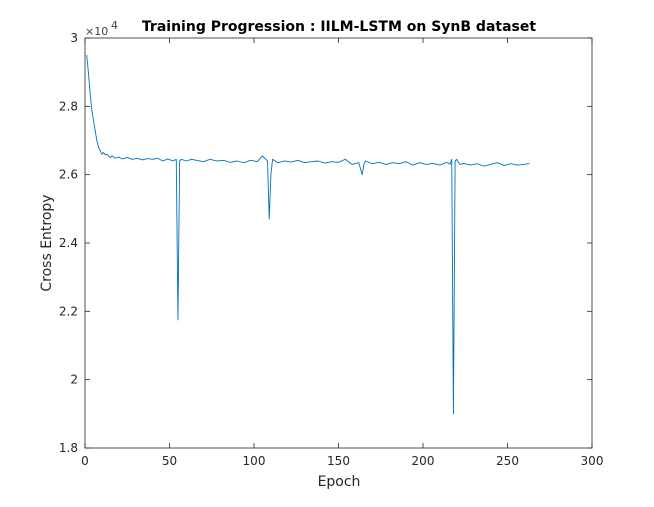 The height and width of the screenshot is (507, 654). Describe the element at coordinates (74, 38) in the screenshot. I see `y-tick-label: 3` at that location.